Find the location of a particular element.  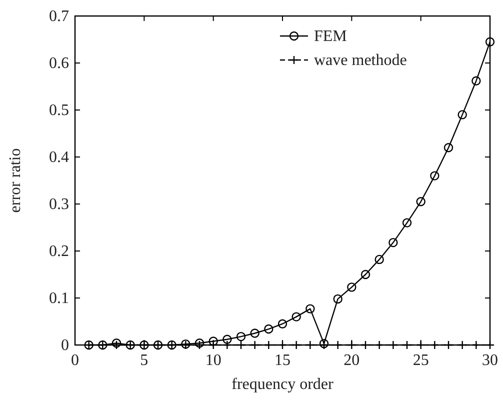

y-tick-label: 0.5 is located at coordinates (59, 110).